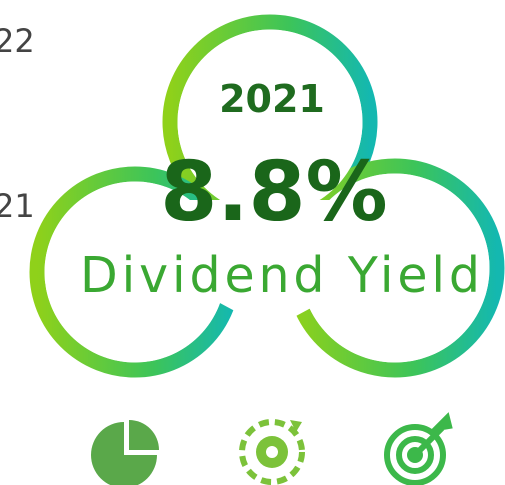  What do you see at coordinates (17, 206) in the screenshot?
I see `side-label: 21` at bounding box center [17, 206].